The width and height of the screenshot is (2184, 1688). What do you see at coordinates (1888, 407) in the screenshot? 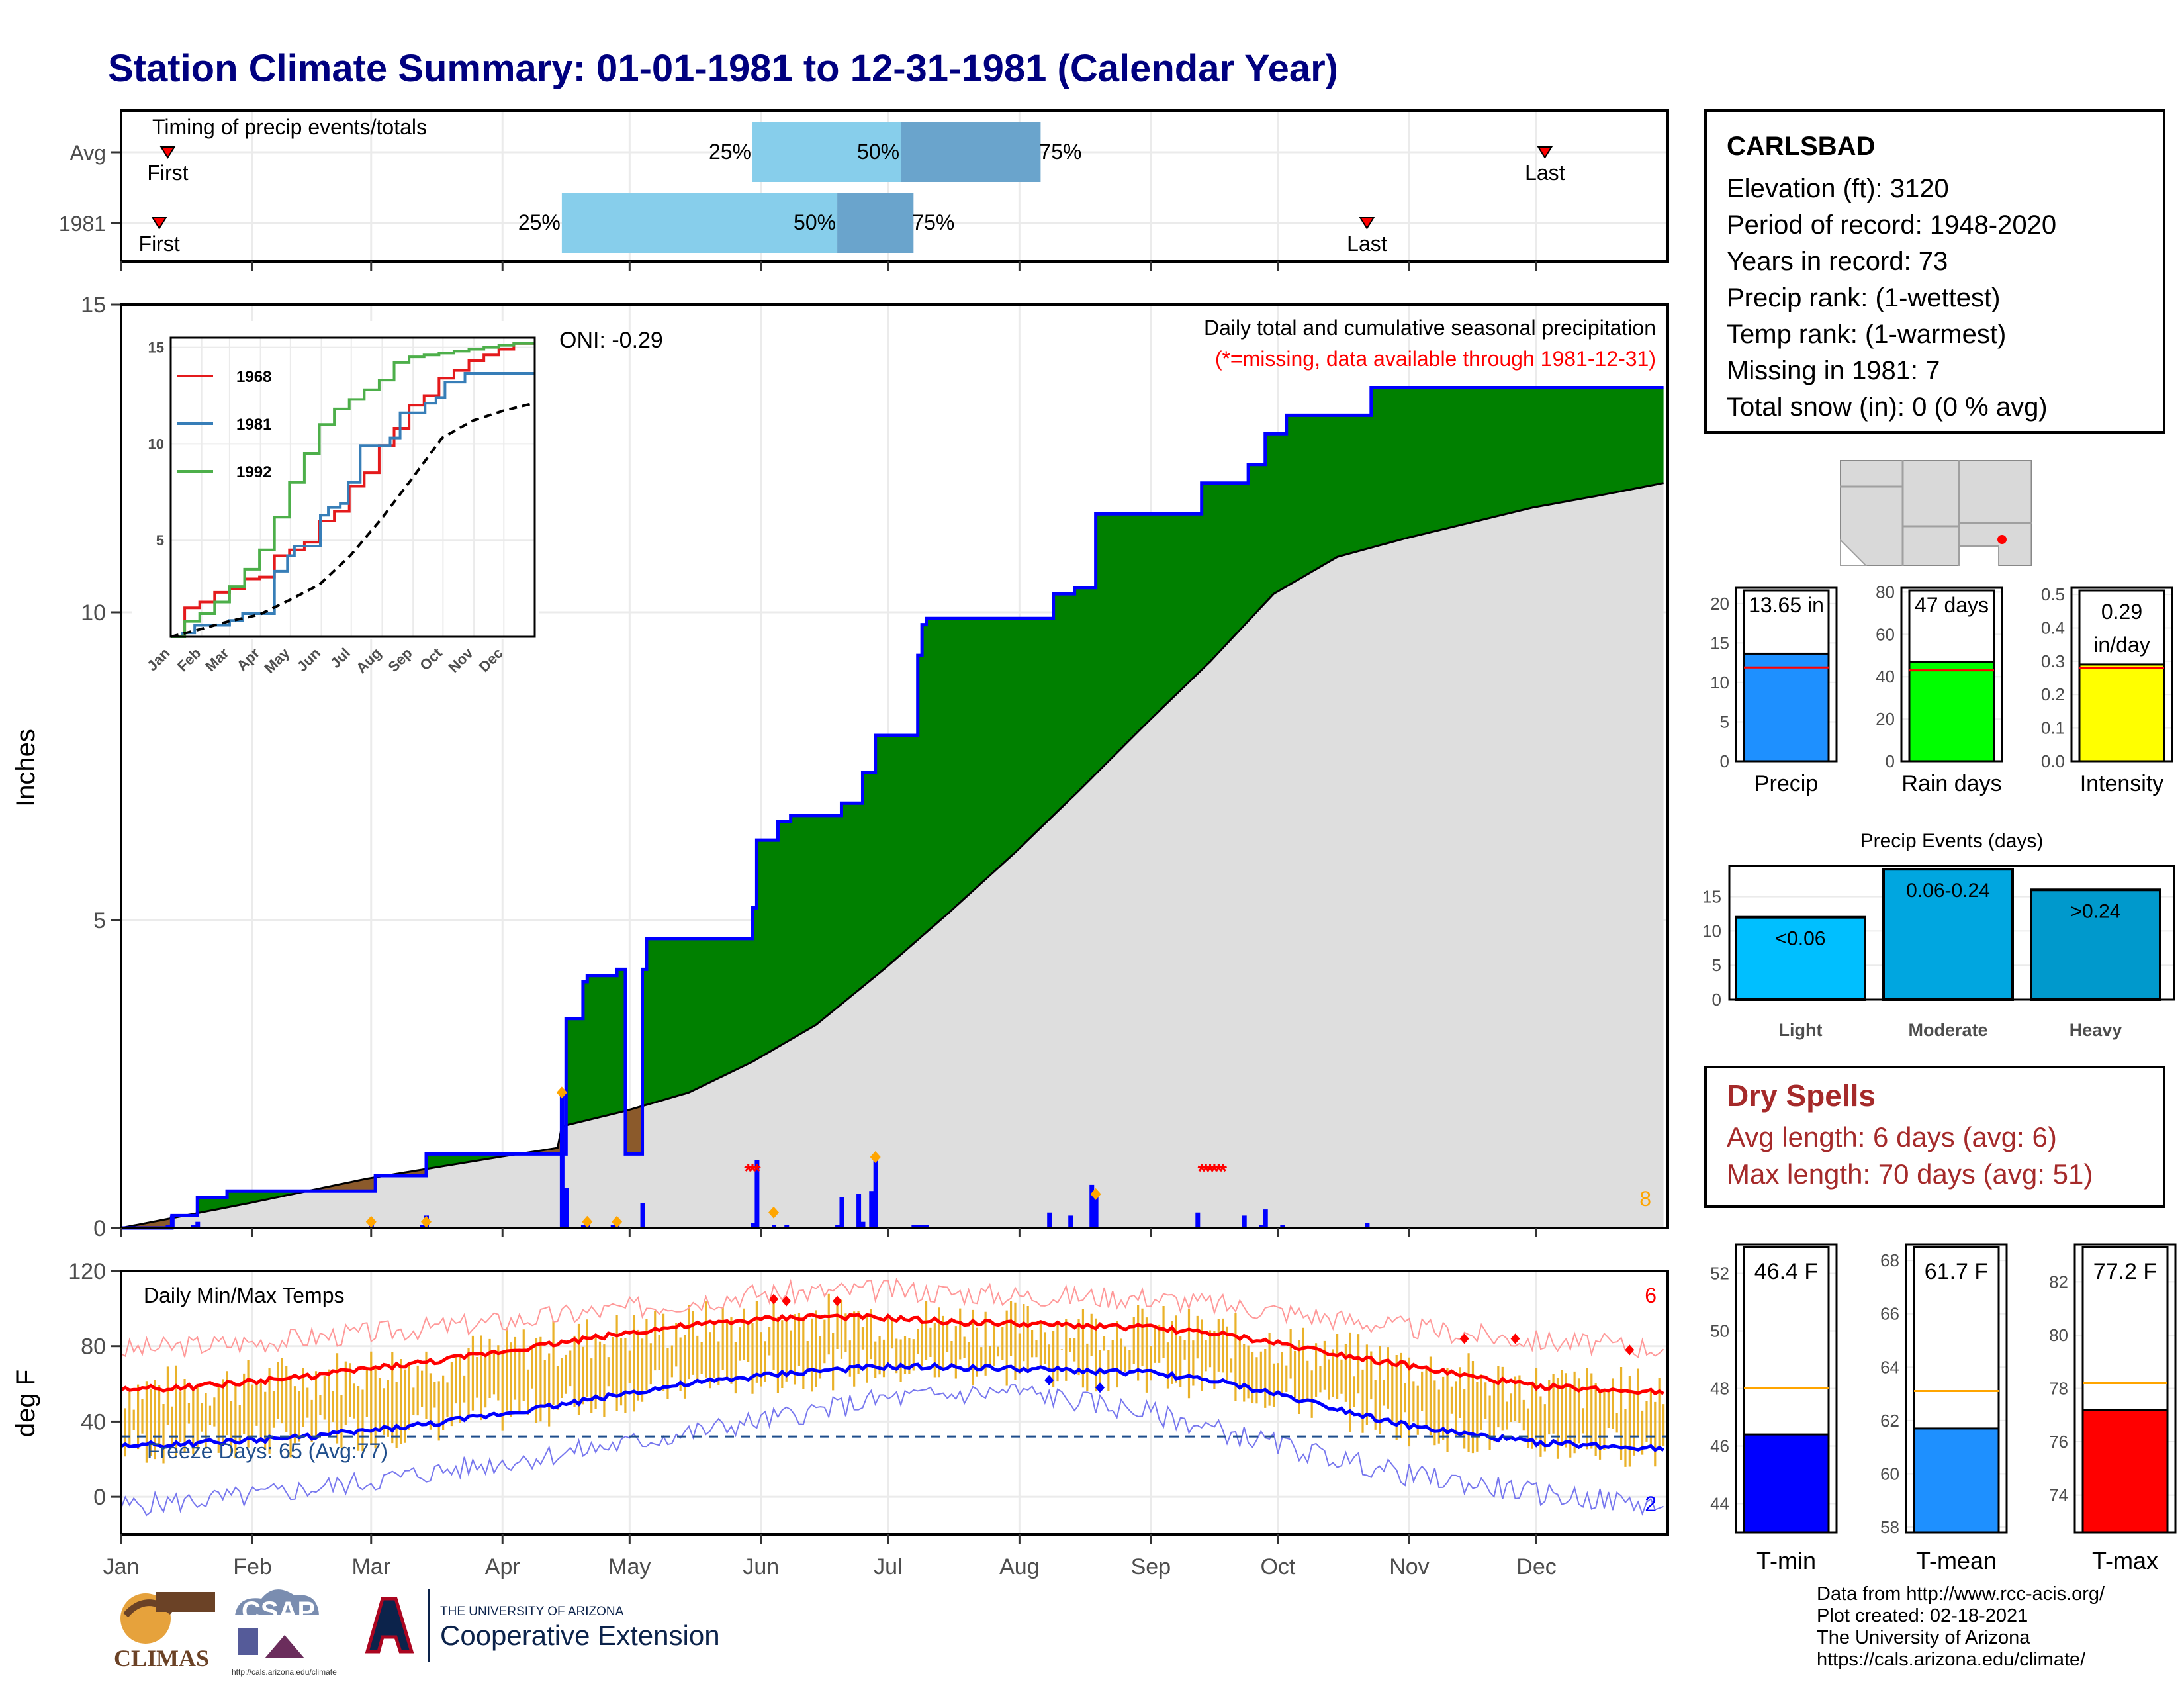
I see `station-snow: Total snow (in): 0 (0 % avg)` at bounding box center [1888, 407].